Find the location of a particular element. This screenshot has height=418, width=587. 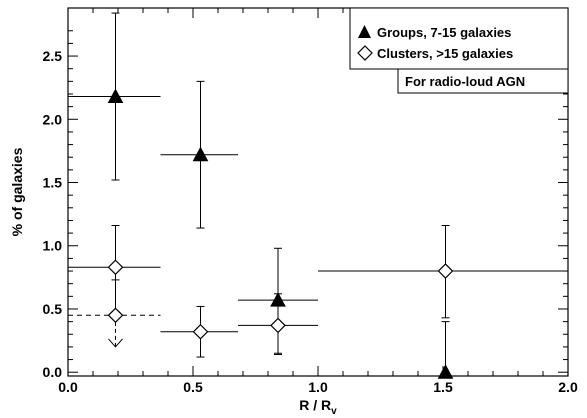

x-axis-title-subscript: v is located at coordinates (334, 411).